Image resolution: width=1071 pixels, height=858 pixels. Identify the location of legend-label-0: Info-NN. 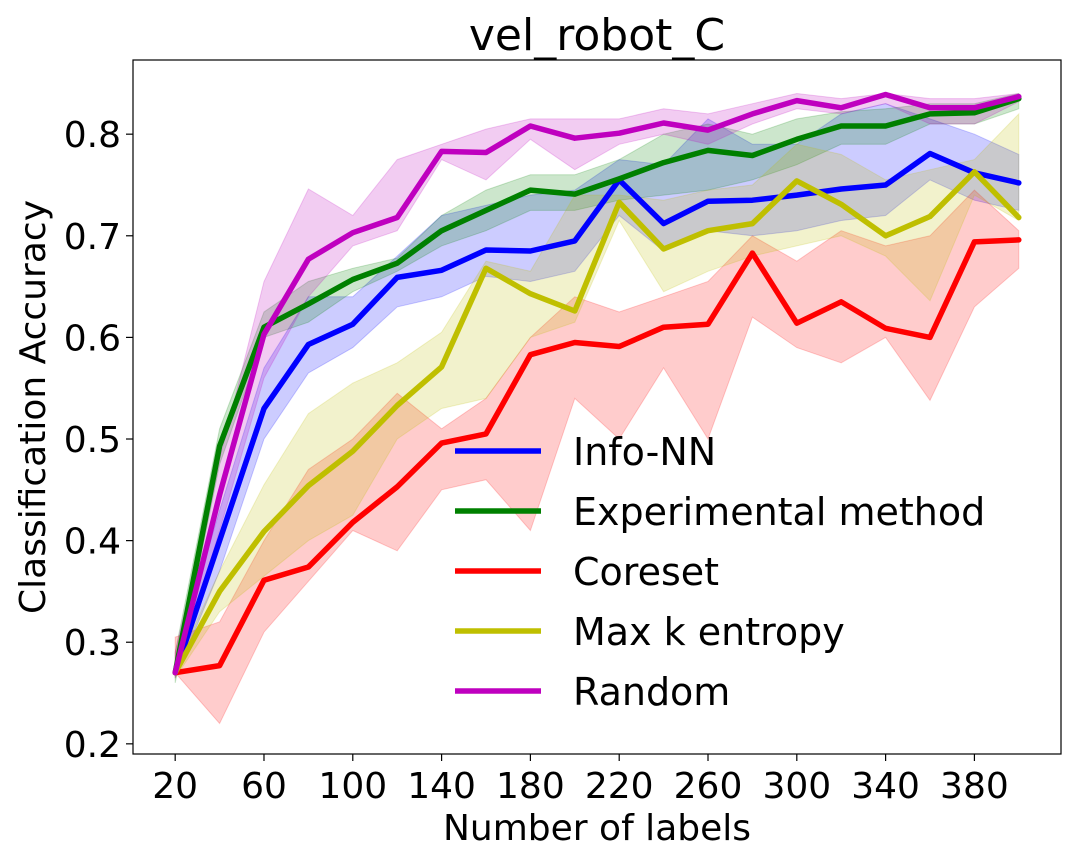
(644, 452).